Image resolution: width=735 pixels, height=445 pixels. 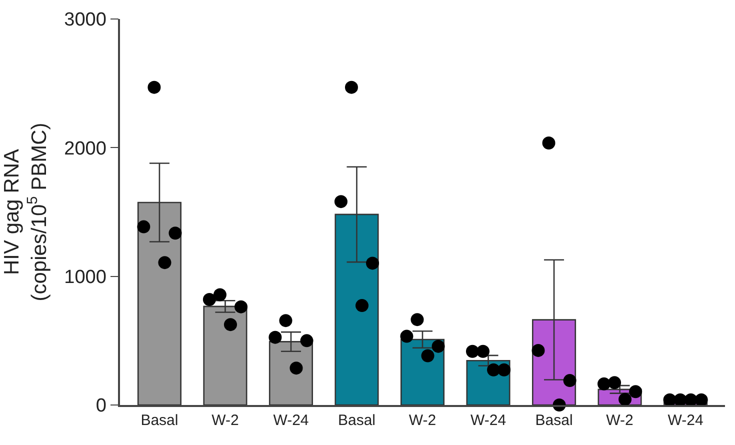 What do you see at coordinates (85, 149) in the screenshot?
I see `y-tick-label: 2000` at bounding box center [85, 149].